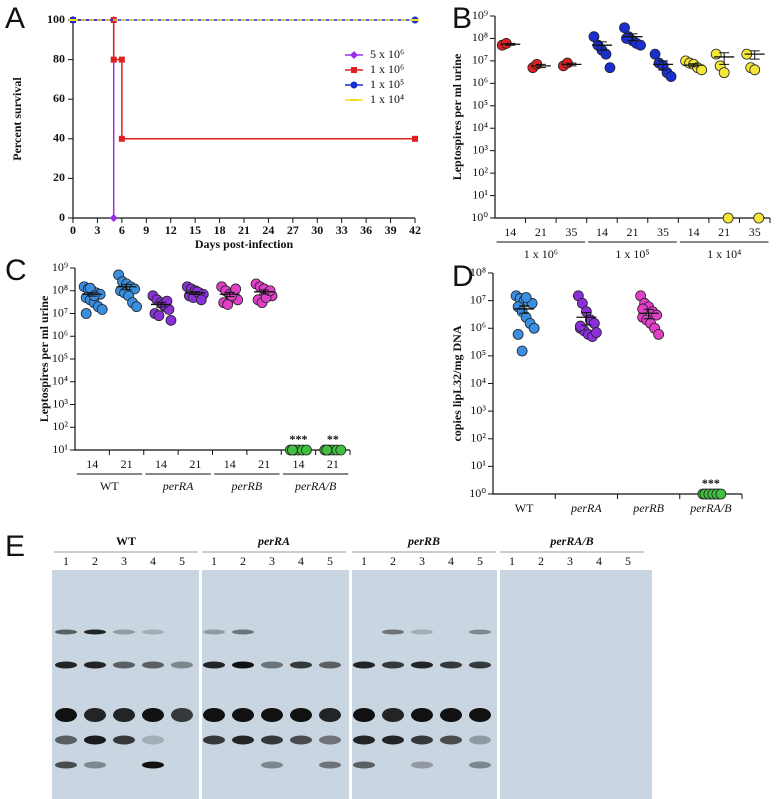 The image size is (780, 799). I want to click on group-label: perRB, so click(247, 486).